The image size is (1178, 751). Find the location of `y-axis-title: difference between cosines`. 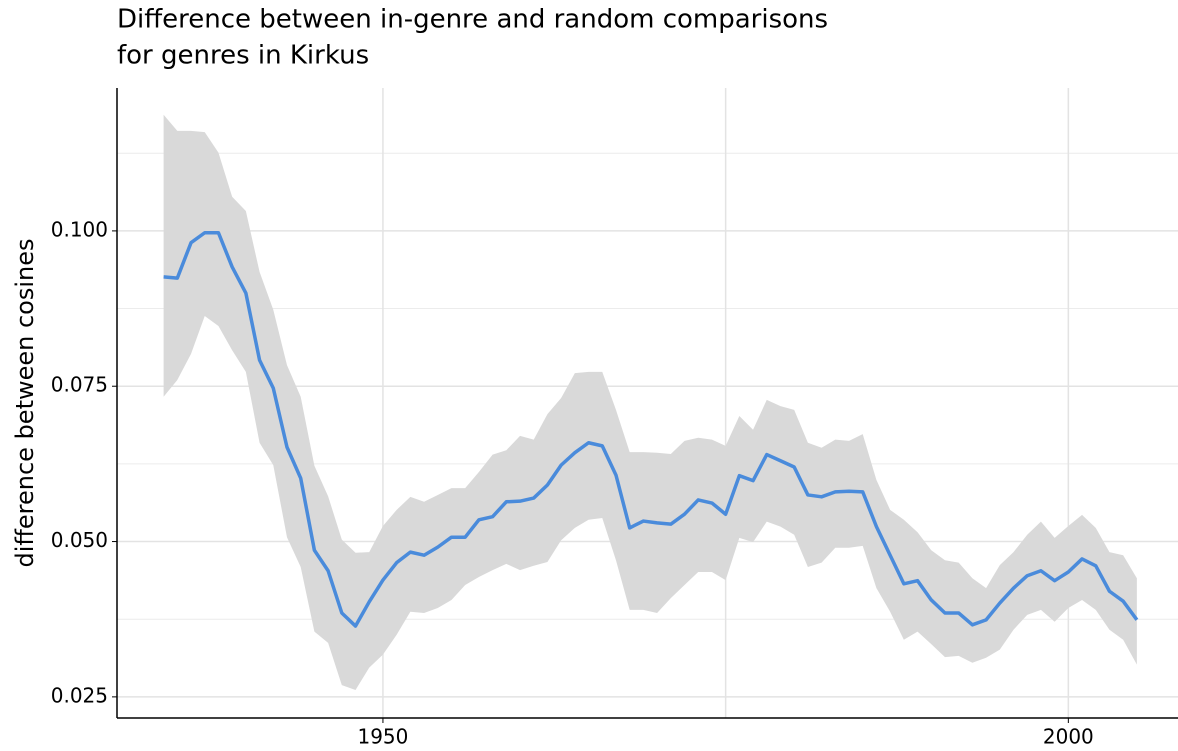

y-axis-title: difference between cosines is located at coordinates (25, 402).